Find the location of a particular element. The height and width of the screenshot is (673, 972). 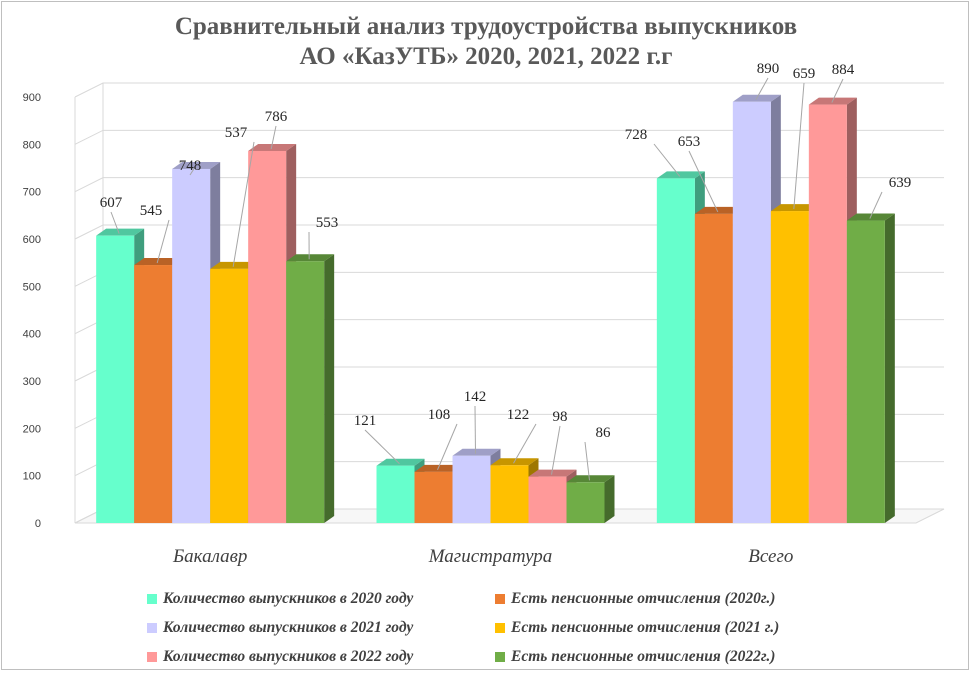

y-tick-label: 400 is located at coordinates (32, 335).